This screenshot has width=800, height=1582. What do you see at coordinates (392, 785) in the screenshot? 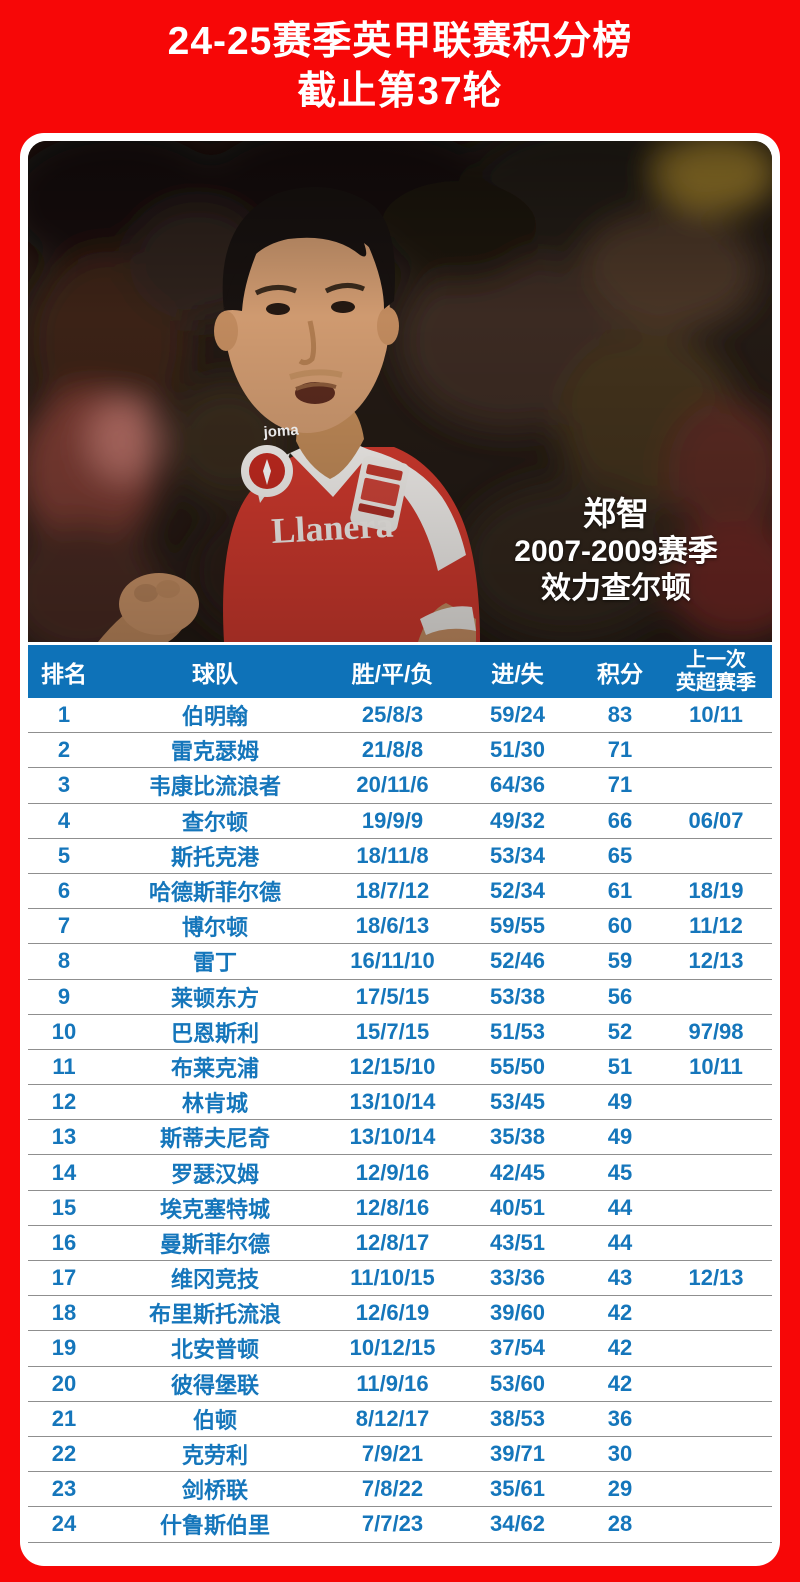
I see `wdl-cell: 20/11/6` at bounding box center [392, 785].